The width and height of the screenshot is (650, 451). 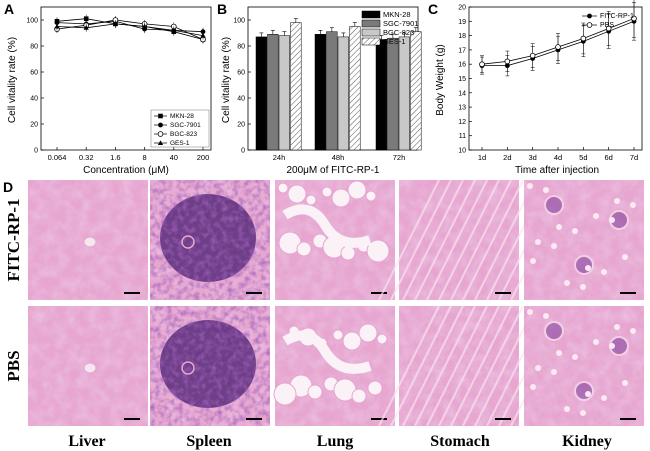 I want to click on chart-c-ytick-label: 15, so click(x=462, y=79).